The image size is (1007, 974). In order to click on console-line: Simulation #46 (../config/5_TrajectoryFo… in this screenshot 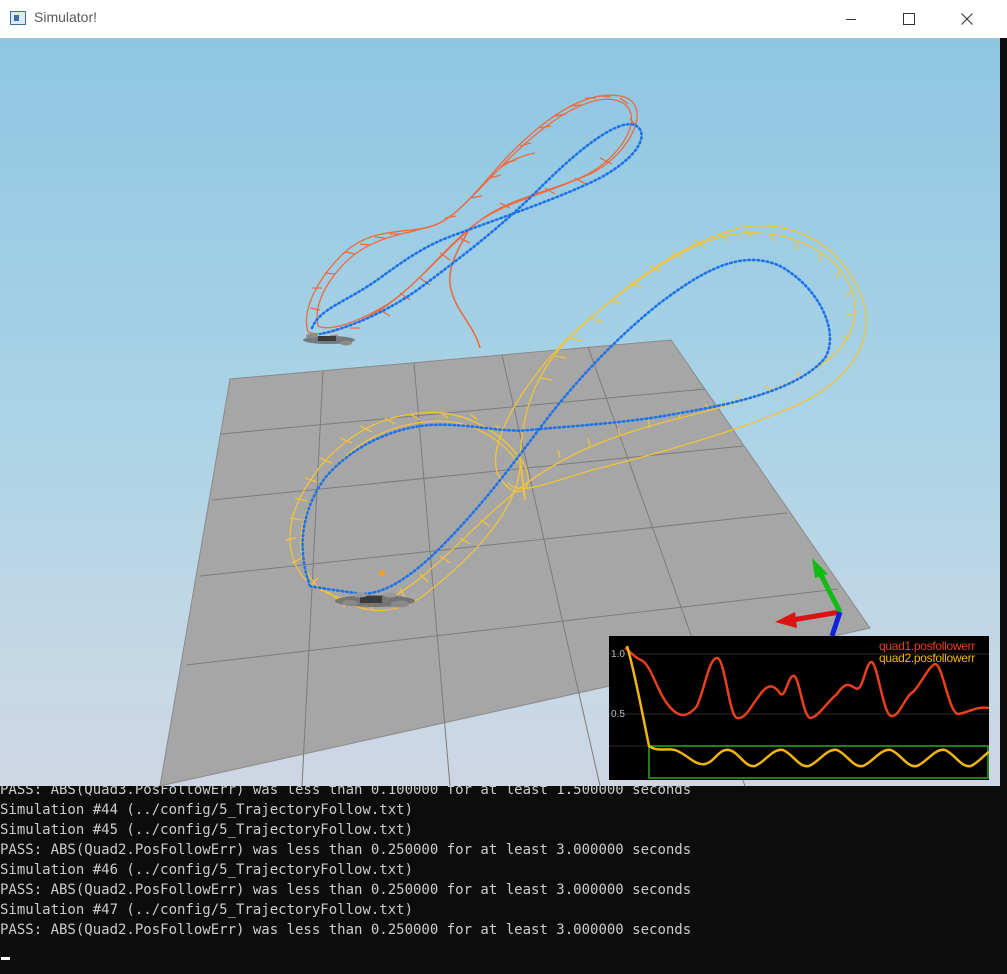, I will do `click(207, 870)`.